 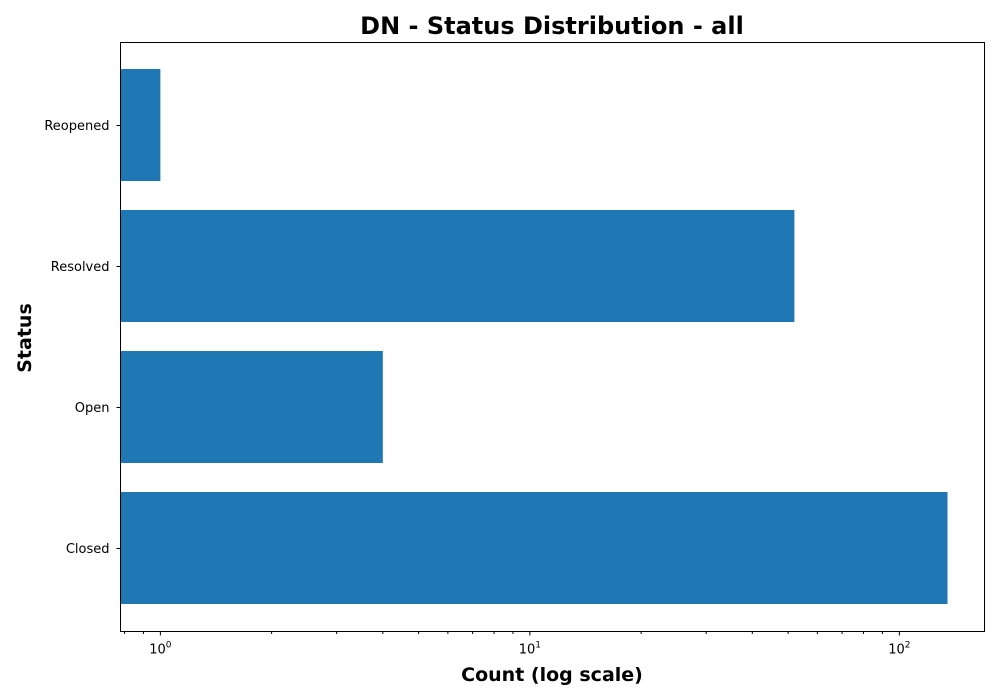 What do you see at coordinates (76, 126) in the screenshot?
I see `y-tick-label: Reopened` at bounding box center [76, 126].